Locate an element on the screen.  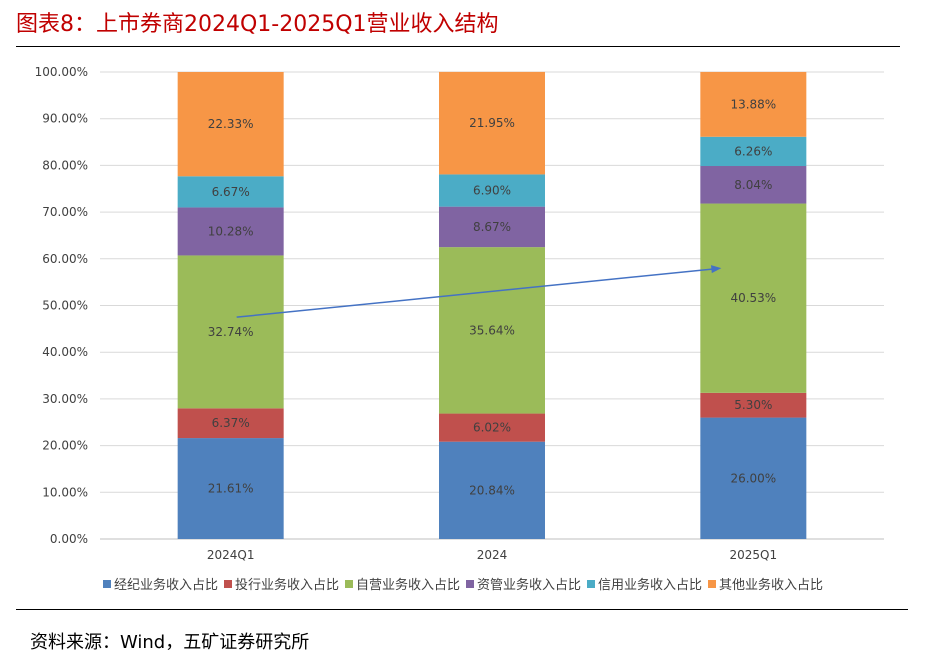
data-label: 5.30% is located at coordinates (753, 405).